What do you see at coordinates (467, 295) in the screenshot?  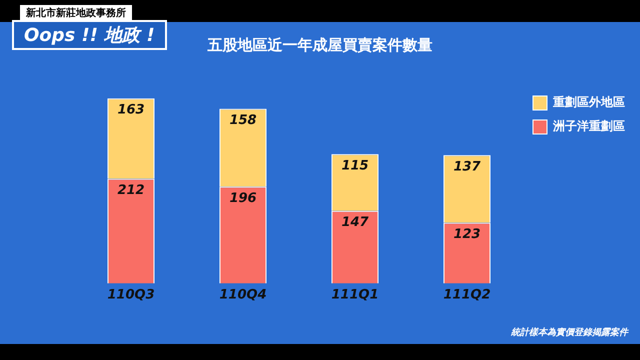 I see `x-tick-label: 111Q2` at bounding box center [467, 295].